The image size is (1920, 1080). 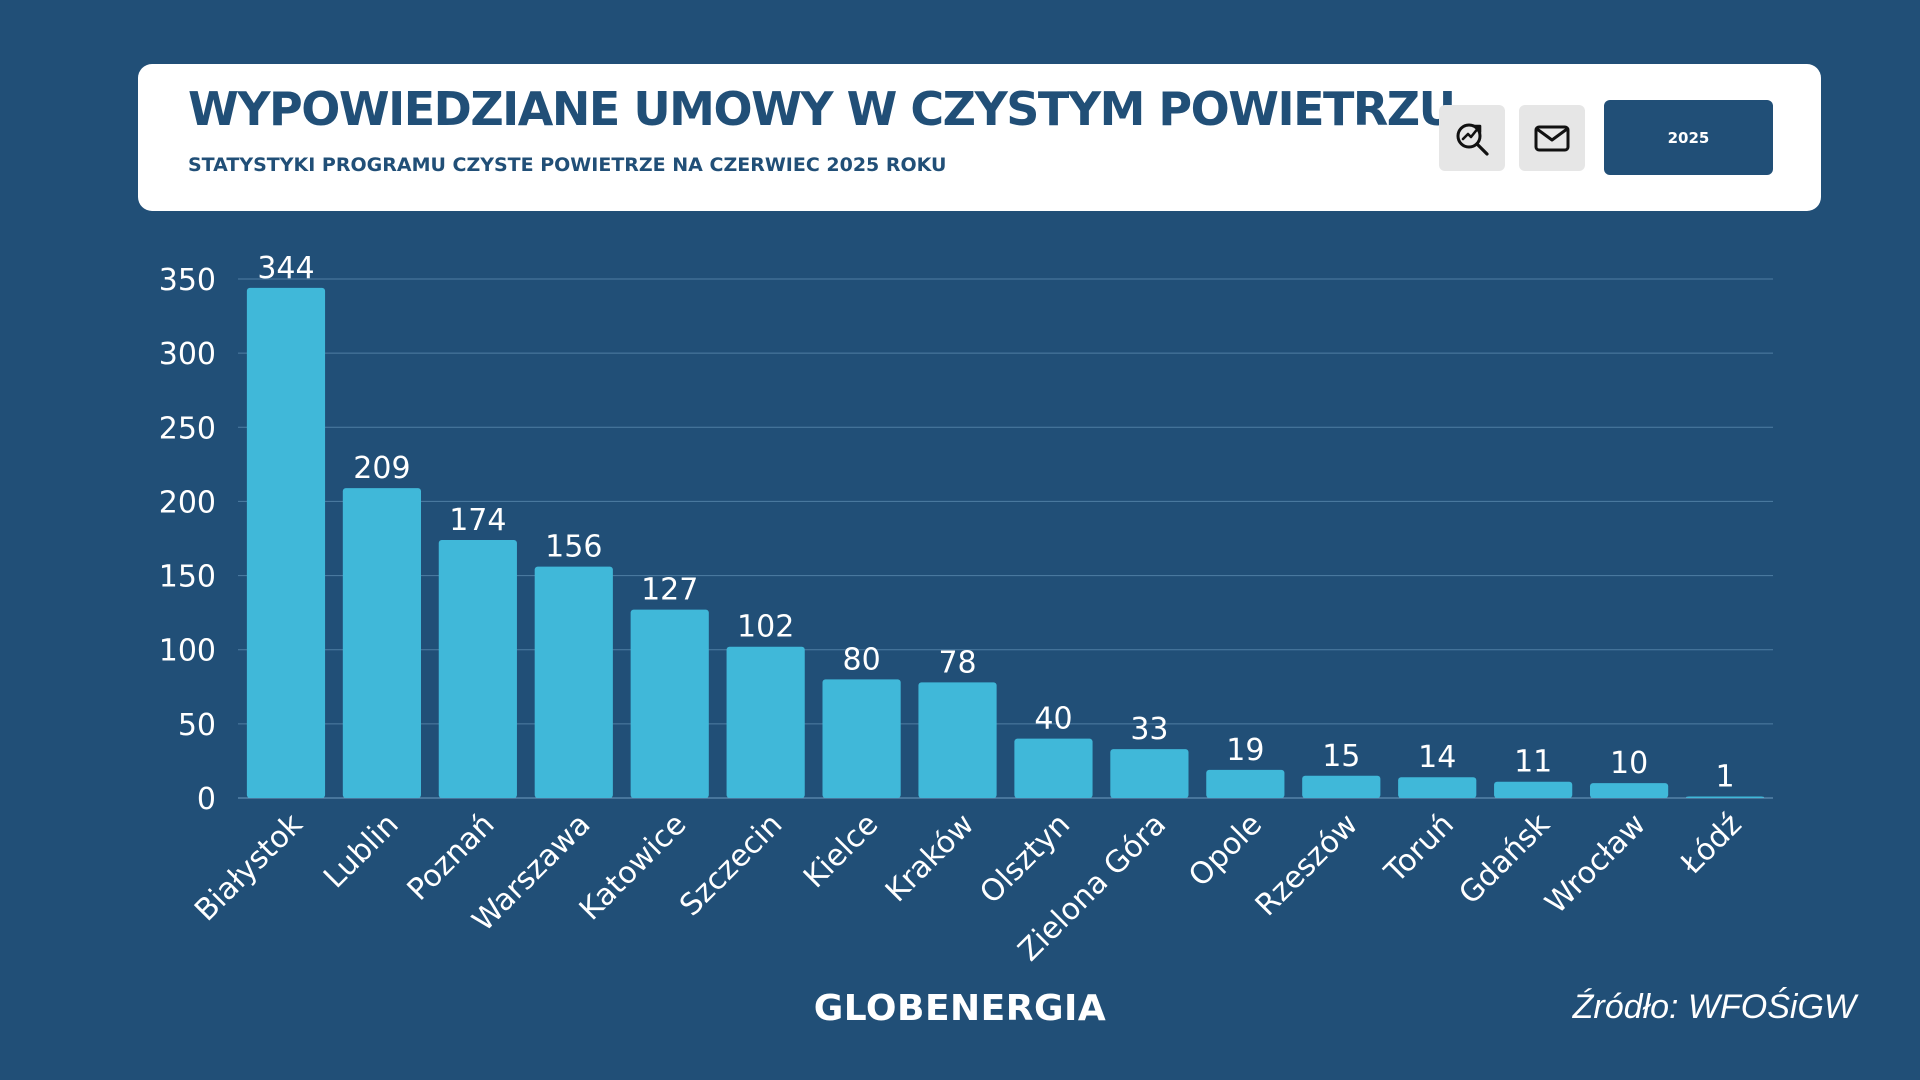 What do you see at coordinates (1149, 729) in the screenshot?
I see `data-label: 33` at bounding box center [1149, 729].